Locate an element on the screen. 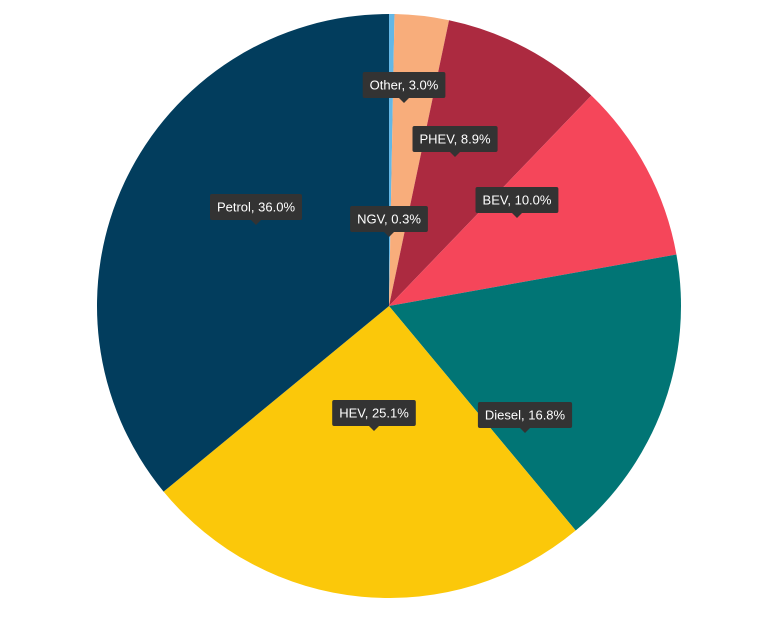 The image size is (768, 625). slice-label-hev: HEV, 25.1% is located at coordinates (374, 415).